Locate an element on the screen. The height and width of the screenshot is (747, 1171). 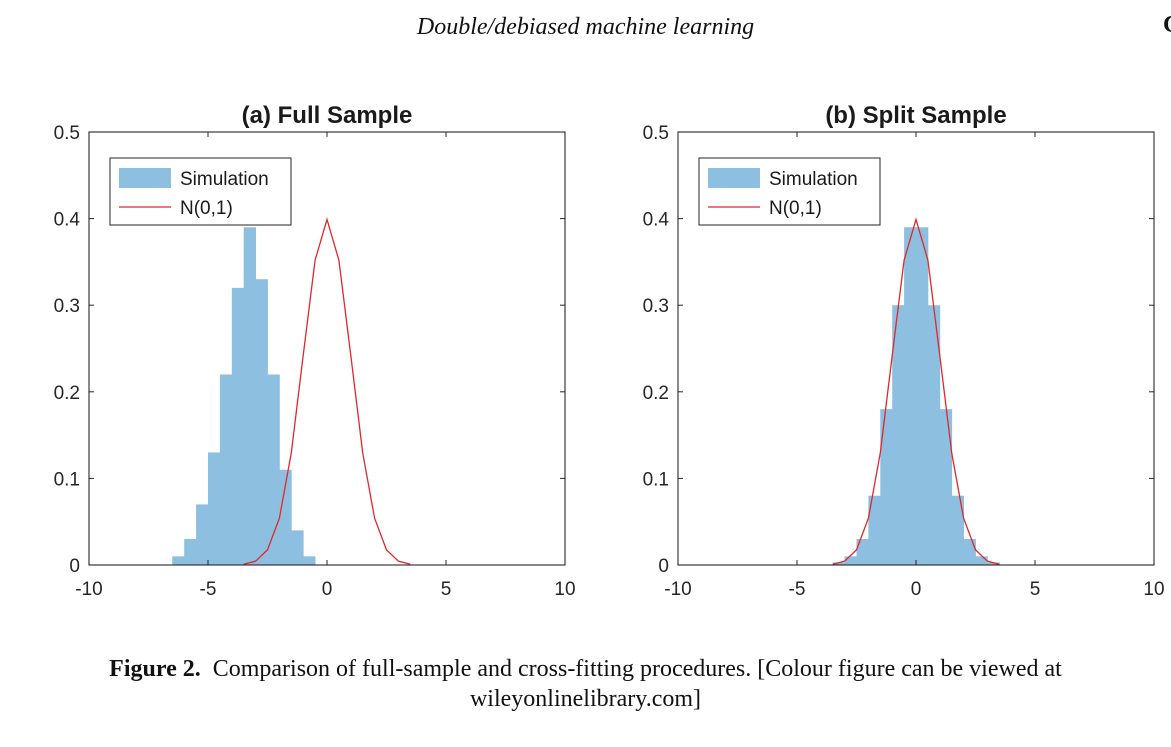
panel-title: (b) Split Sample is located at coordinates (915, 115).